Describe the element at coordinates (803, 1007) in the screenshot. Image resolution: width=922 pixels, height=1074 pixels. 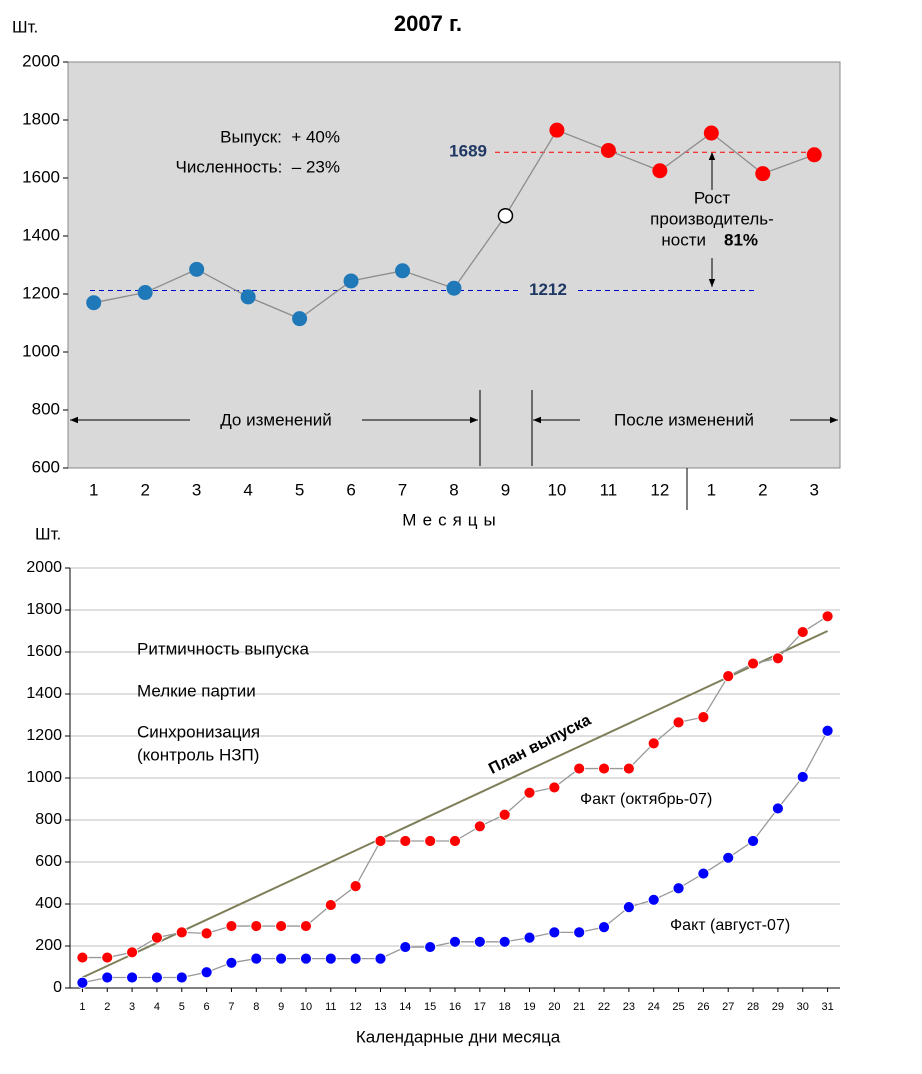
I see `x-tick-label: 30` at that location.